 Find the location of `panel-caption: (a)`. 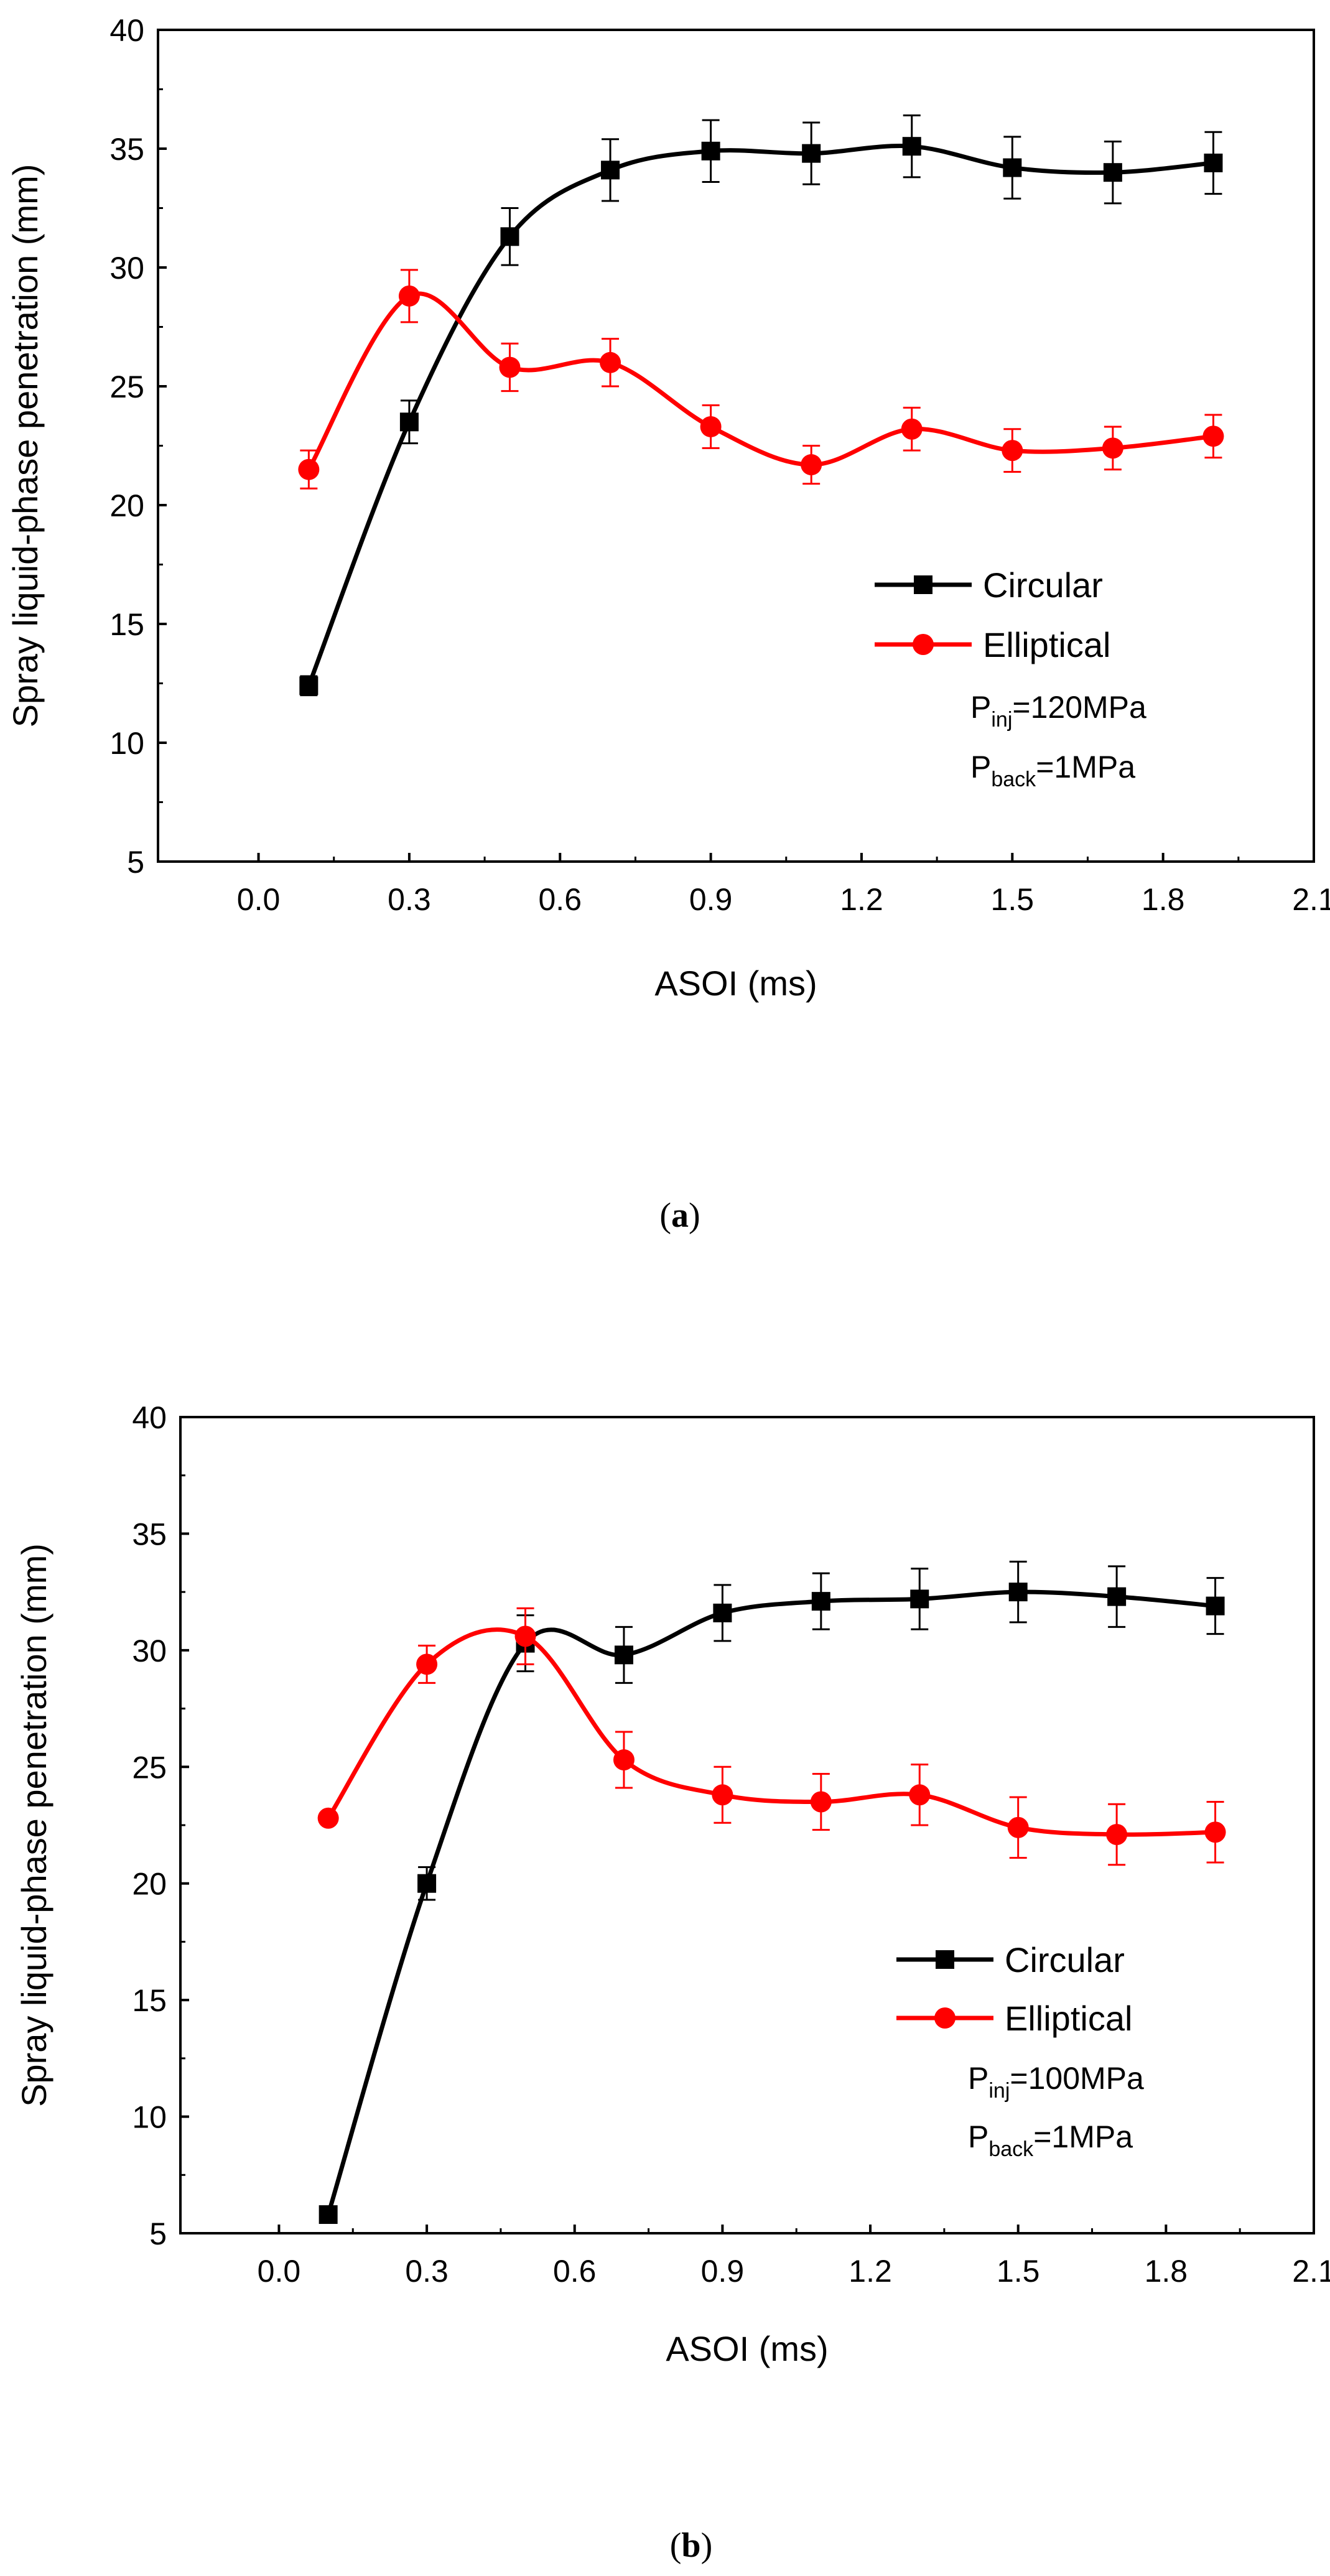

panel-caption: (a) is located at coordinates (679, 1215).